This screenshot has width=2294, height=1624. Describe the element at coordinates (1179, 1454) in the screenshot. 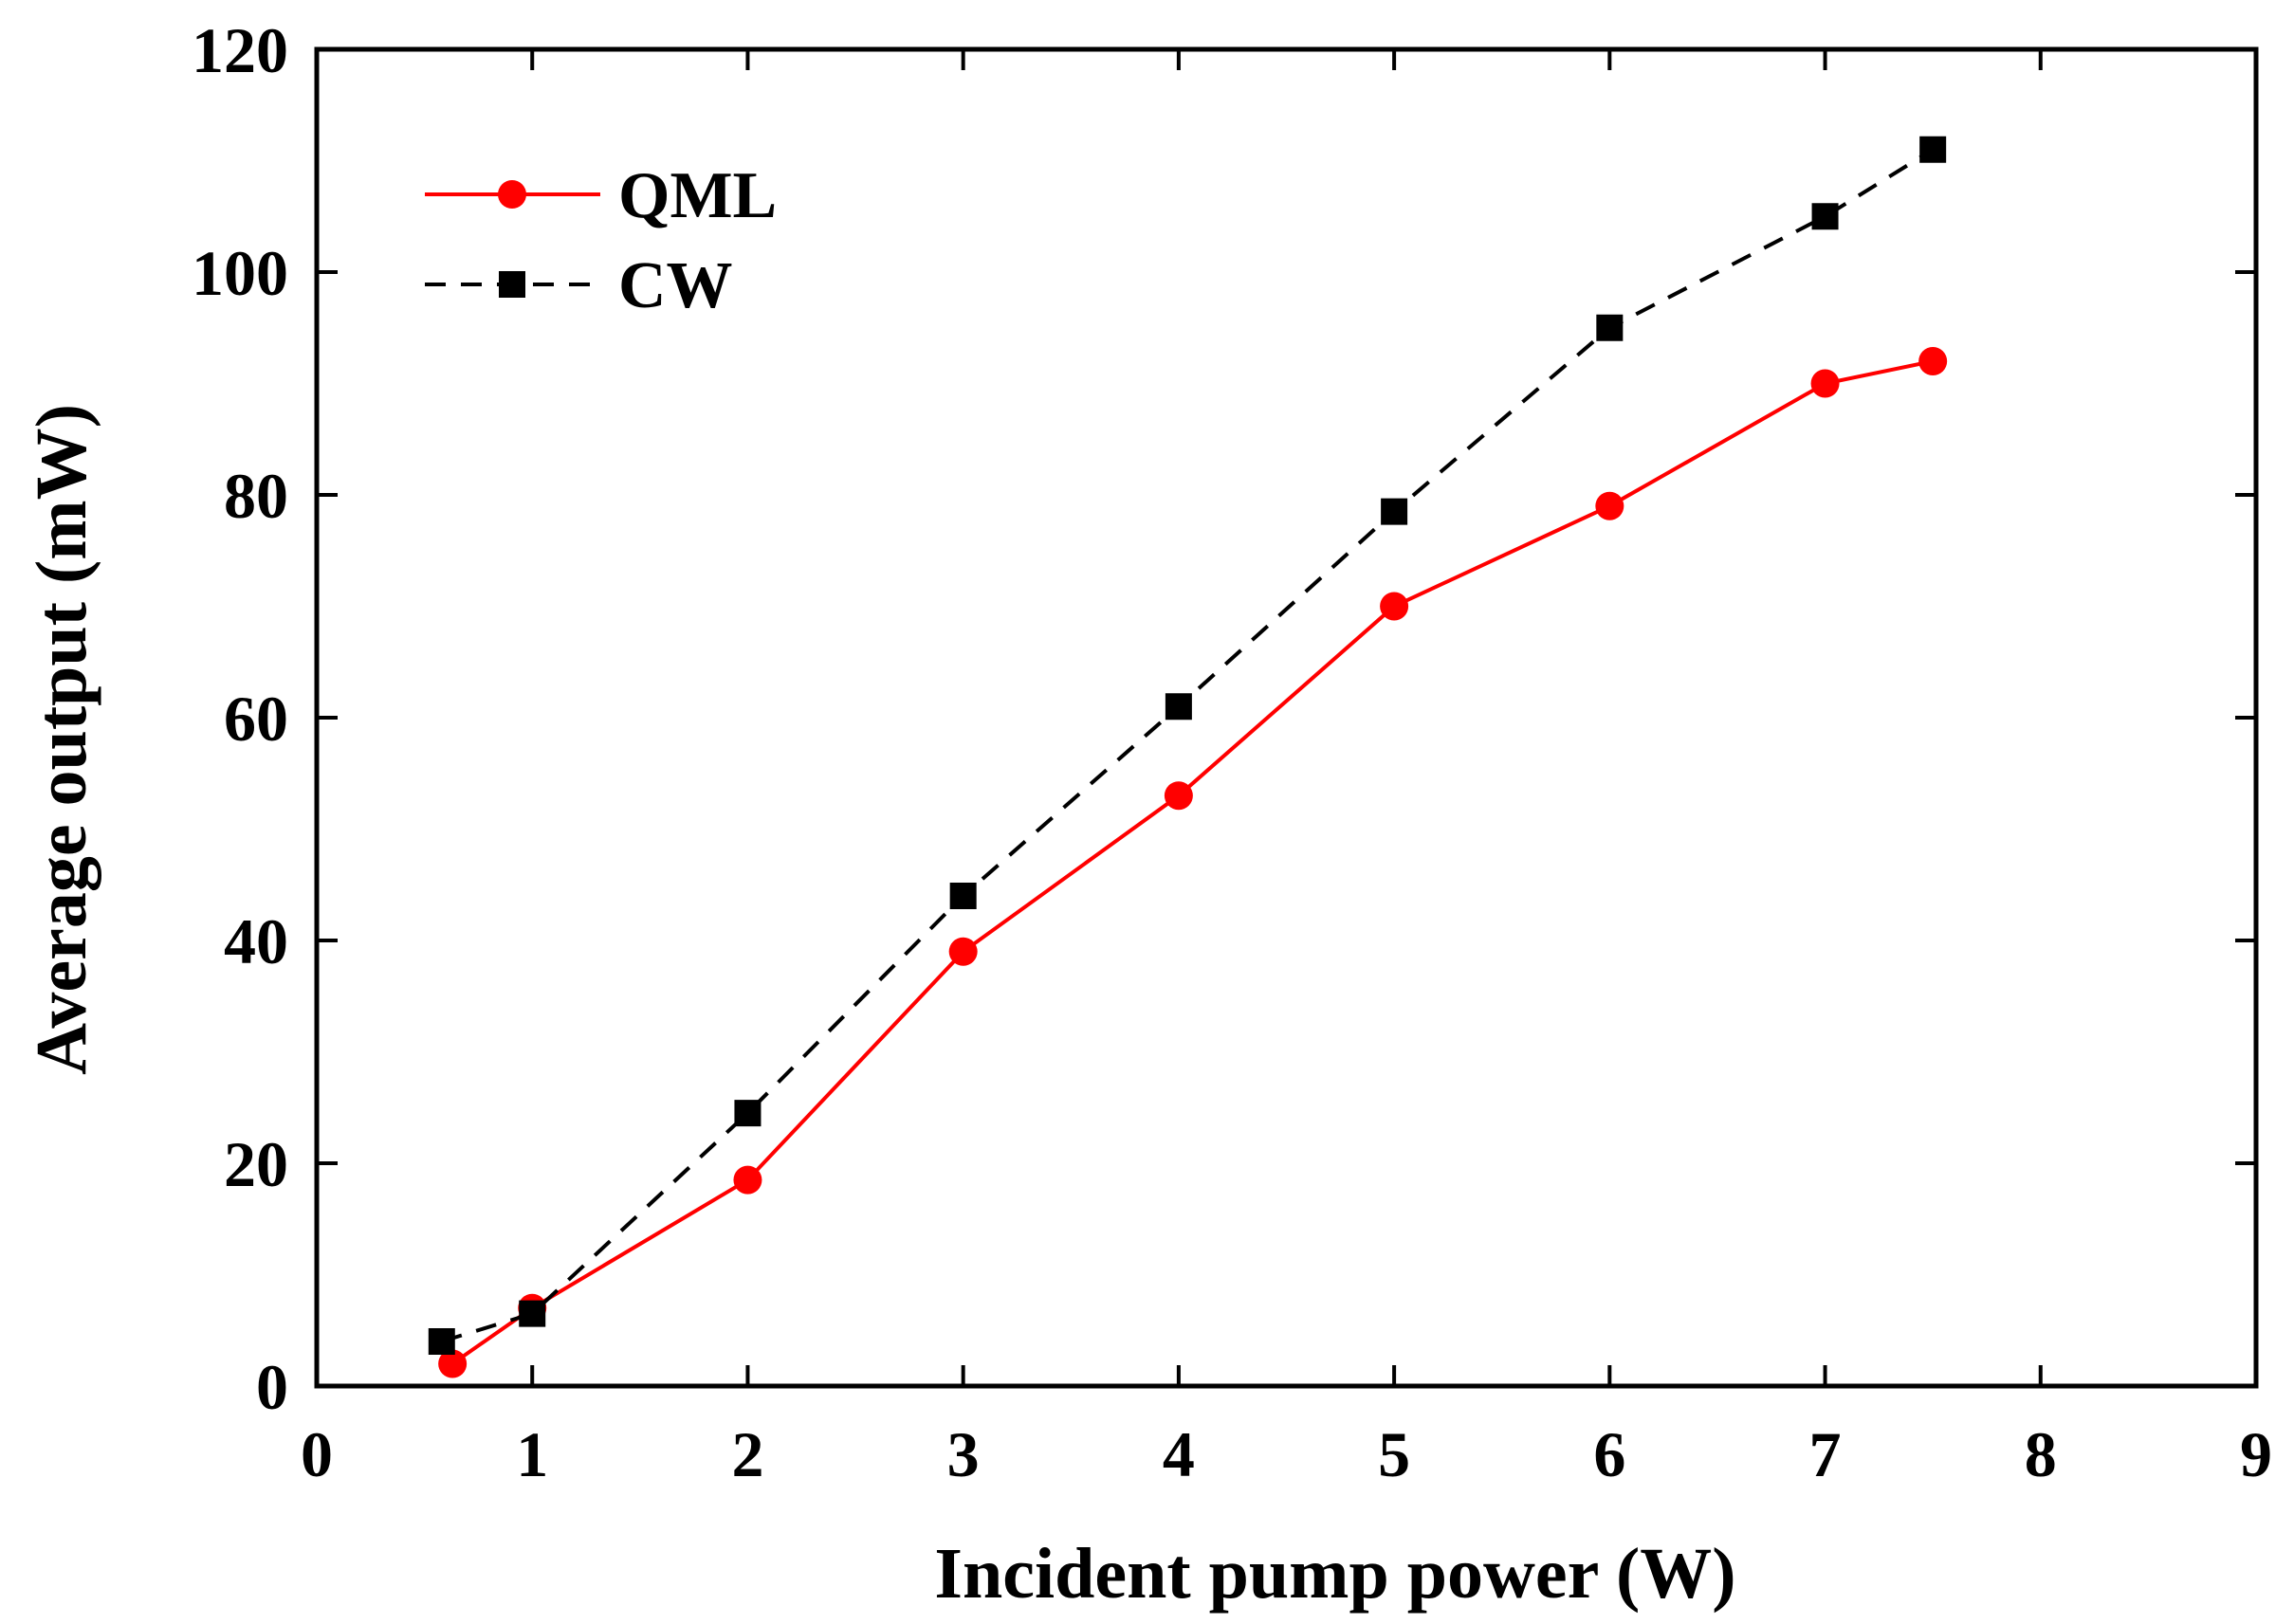

I see `x-tick-label: 4` at that location.